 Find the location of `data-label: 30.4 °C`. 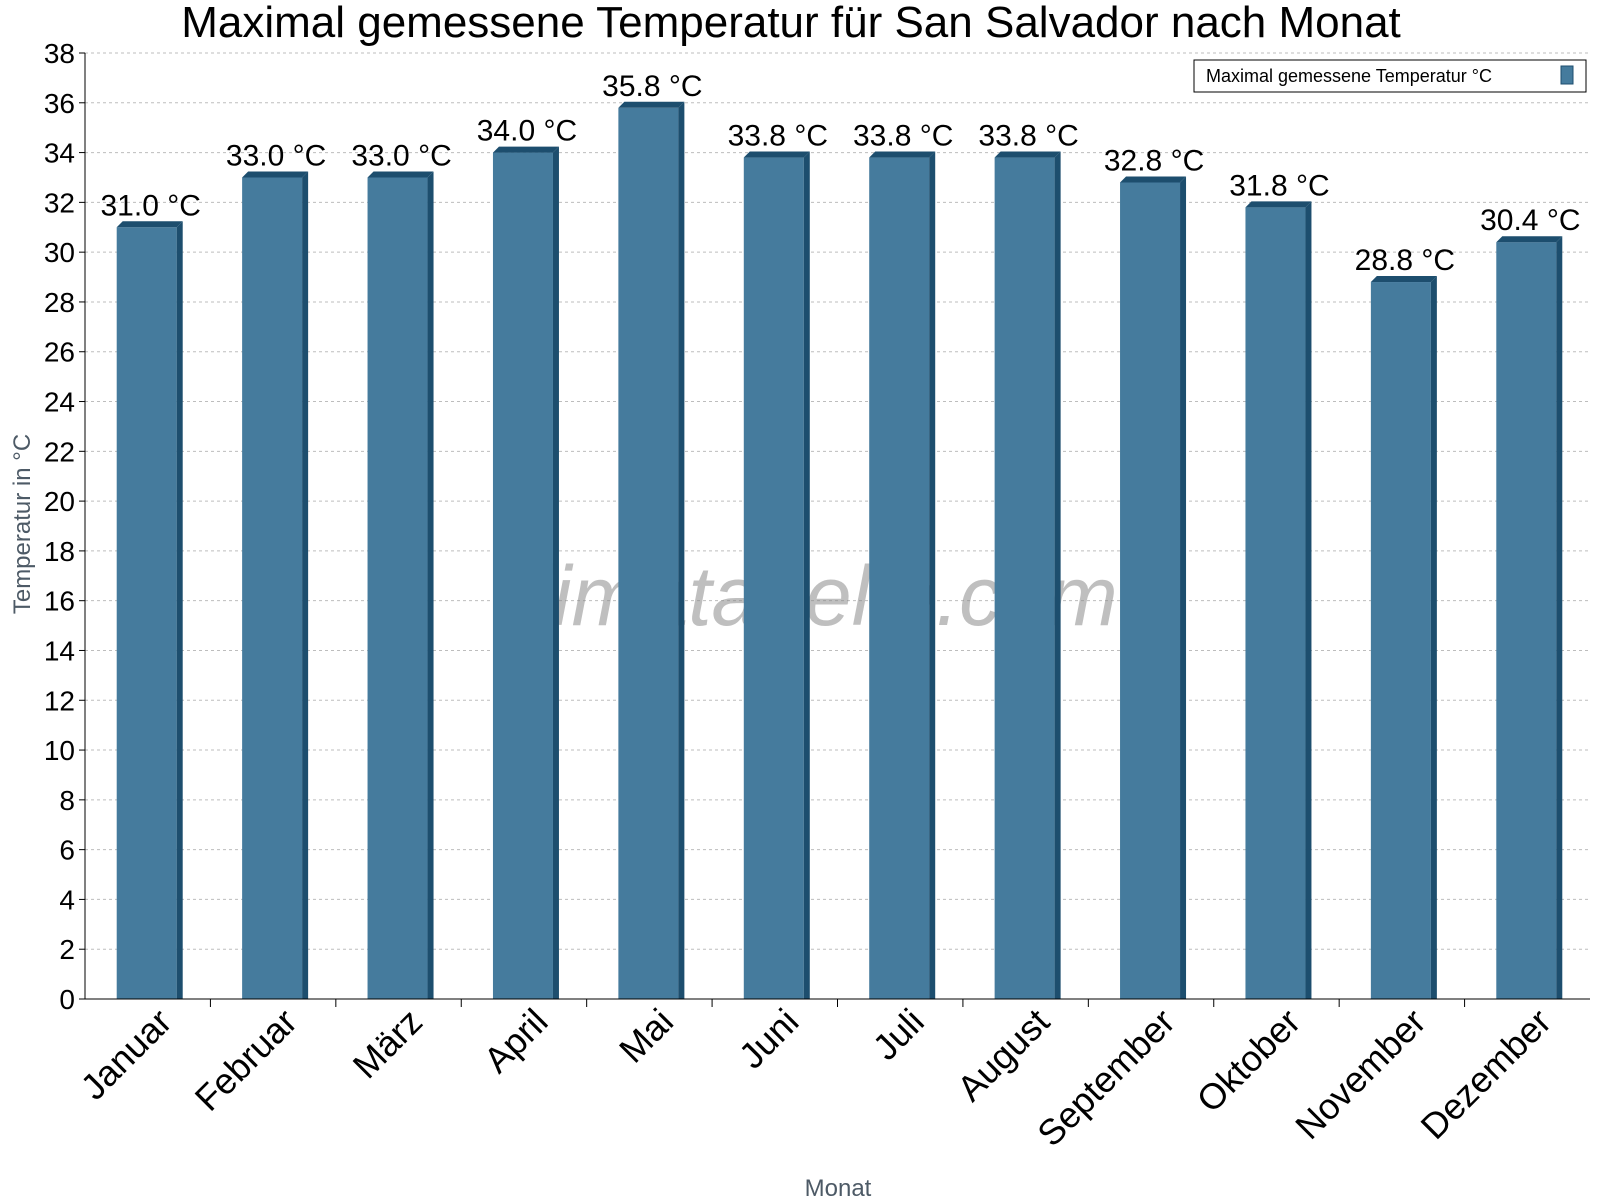

data-label: 30.4 °C is located at coordinates (1530, 220).